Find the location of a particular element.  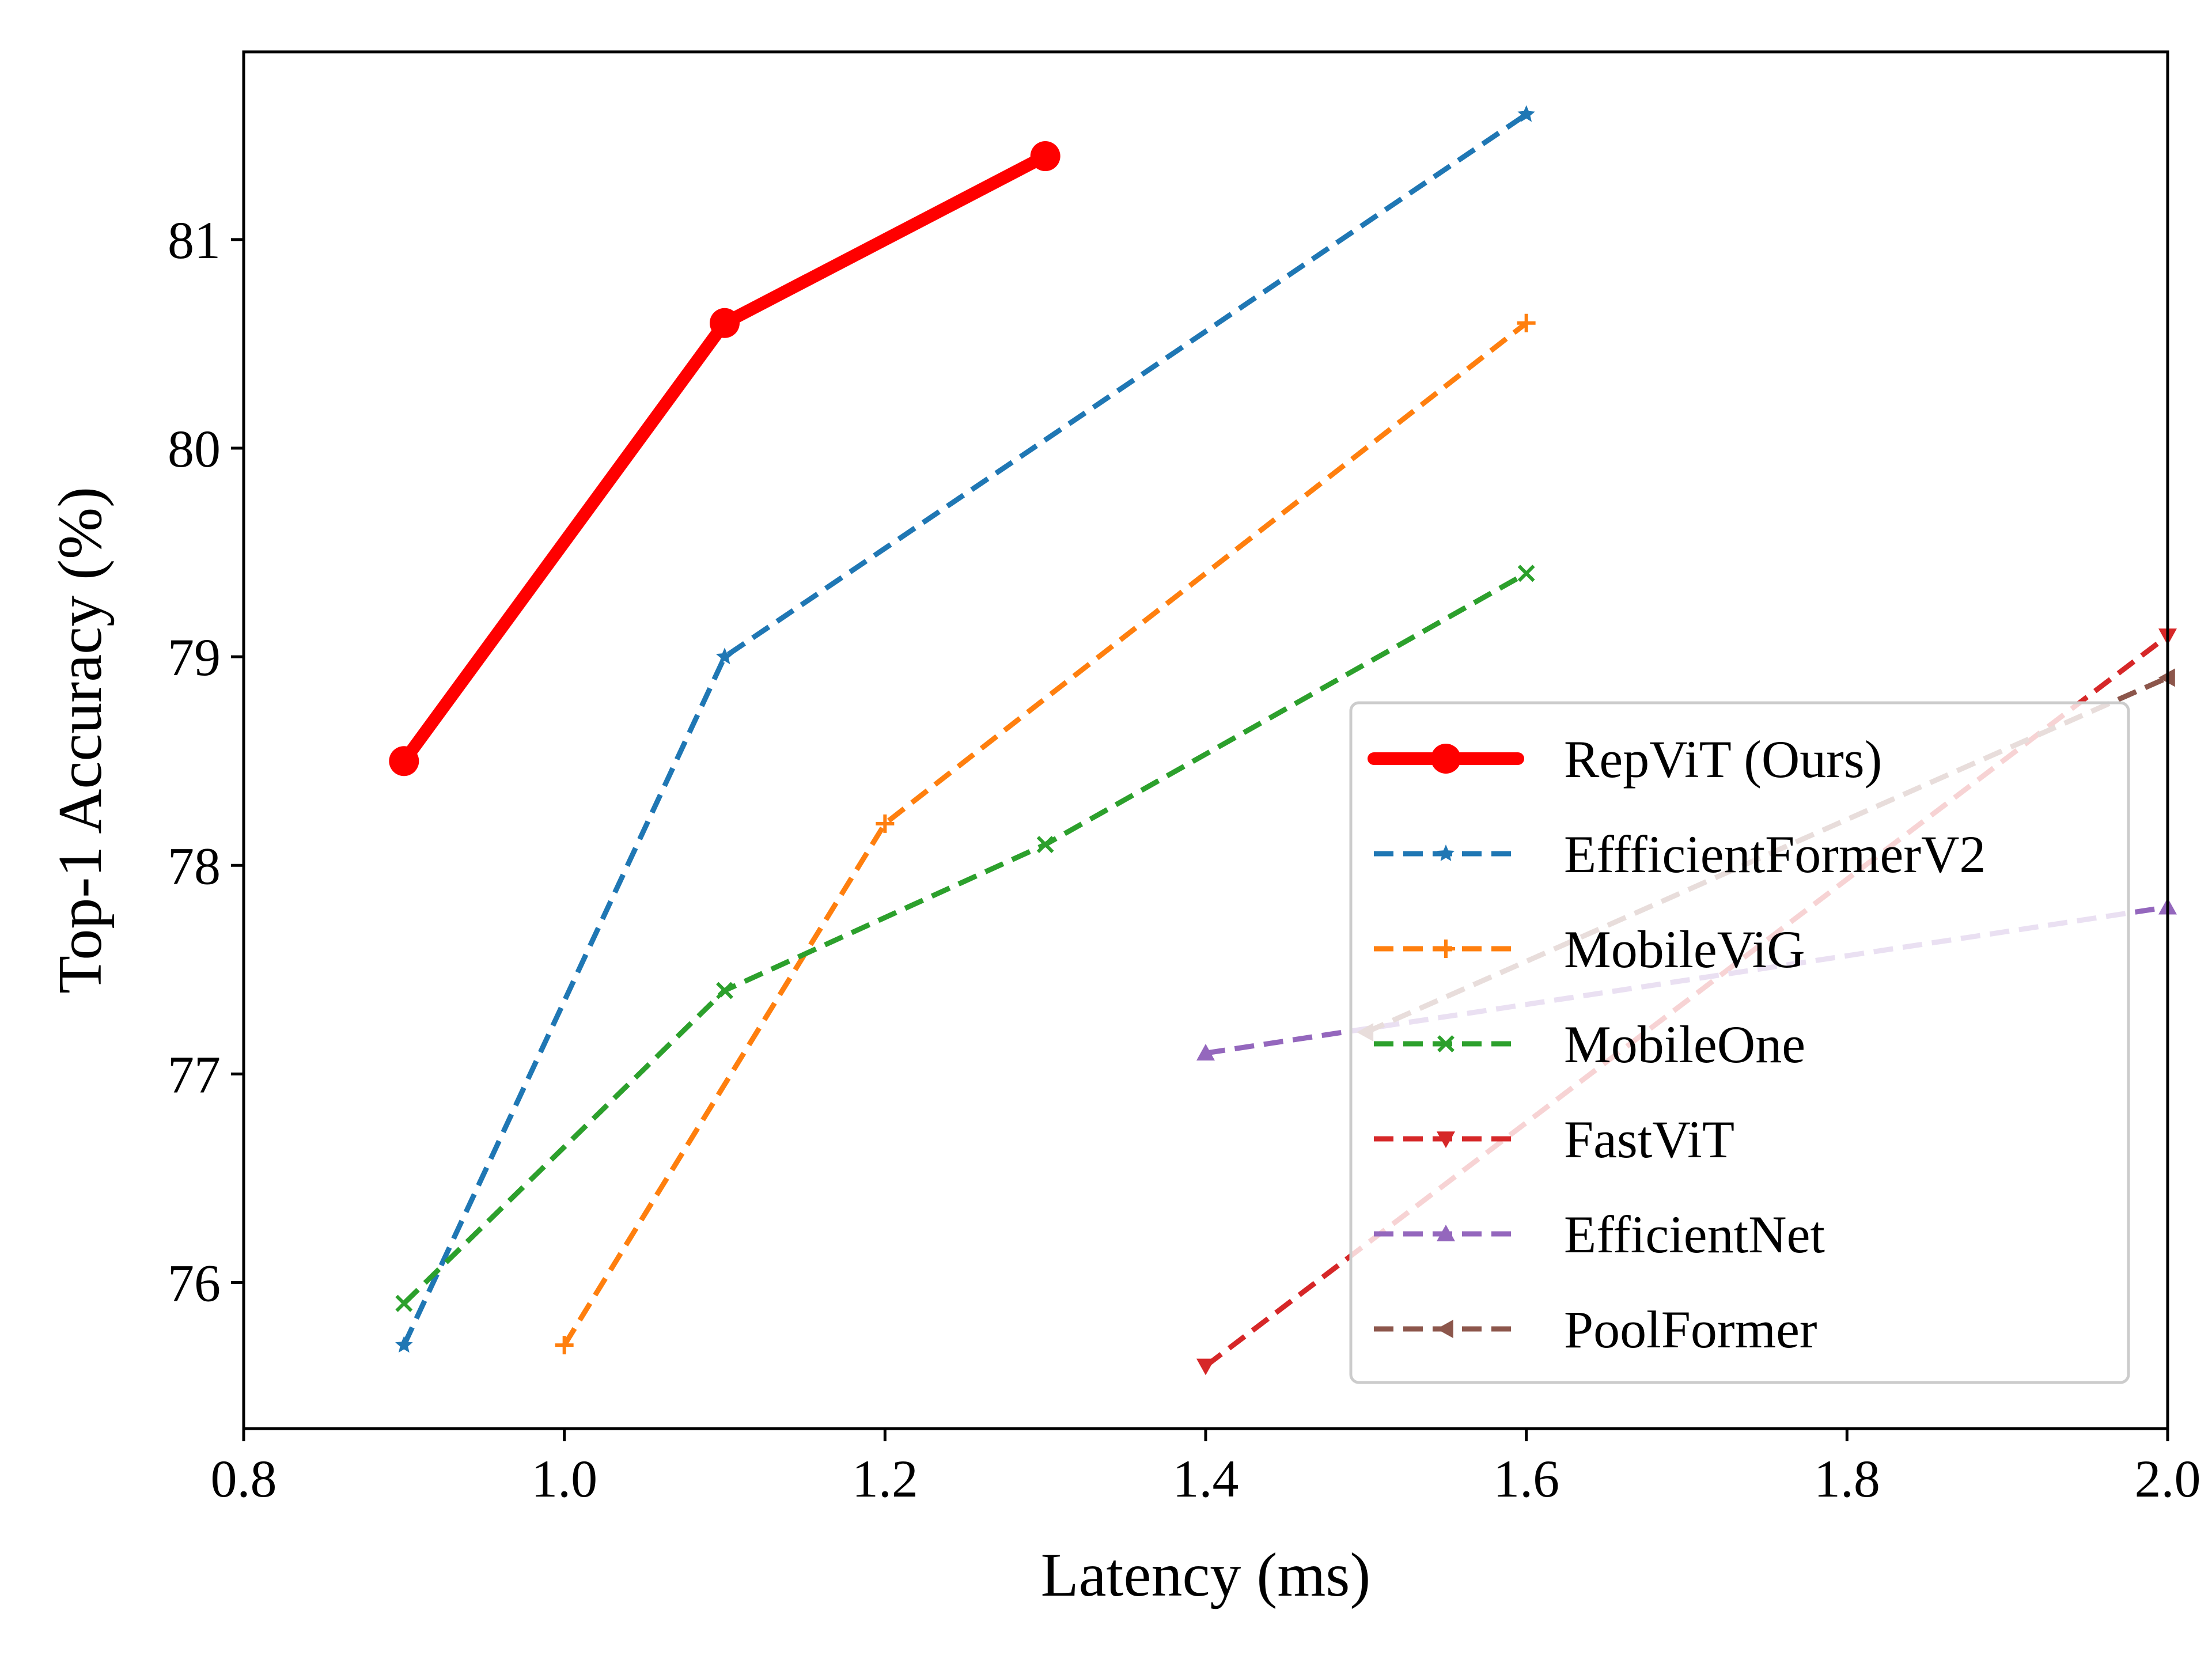

legend-label-repvit-ours: RepViT (Ours) is located at coordinates (1723, 759).